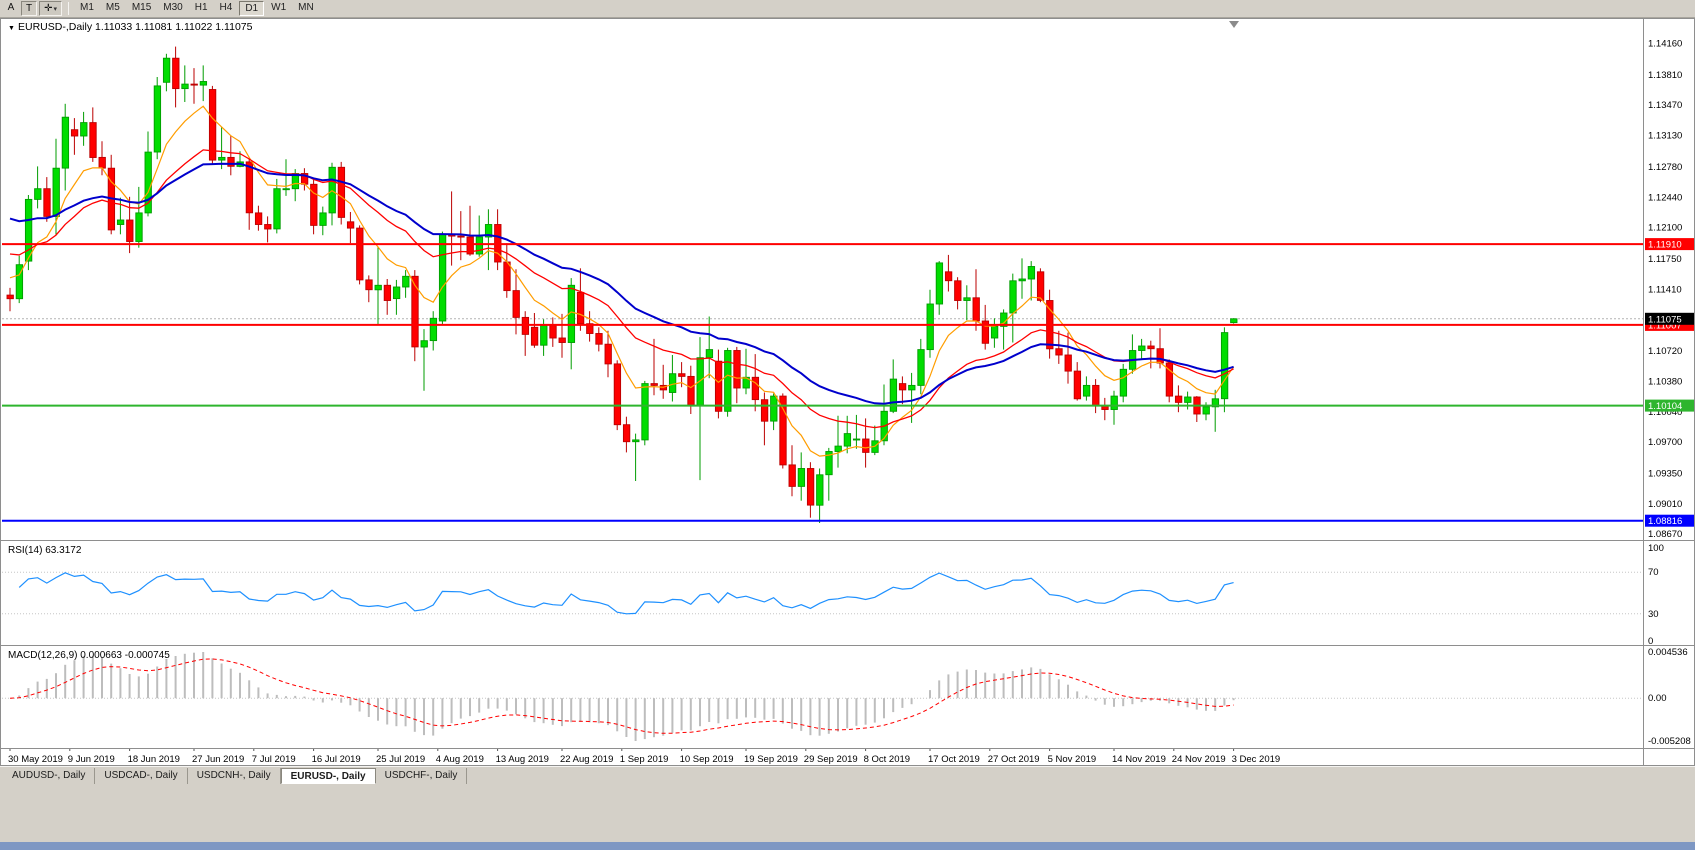 This screenshot has width=1695, height=850. I want to click on y-axis-label: 1.12100, so click(1665, 228).